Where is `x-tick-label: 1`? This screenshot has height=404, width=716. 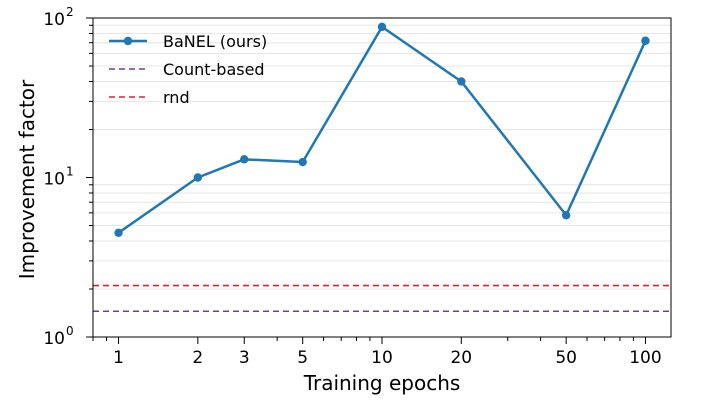 x-tick-label: 1 is located at coordinates (118, 358).